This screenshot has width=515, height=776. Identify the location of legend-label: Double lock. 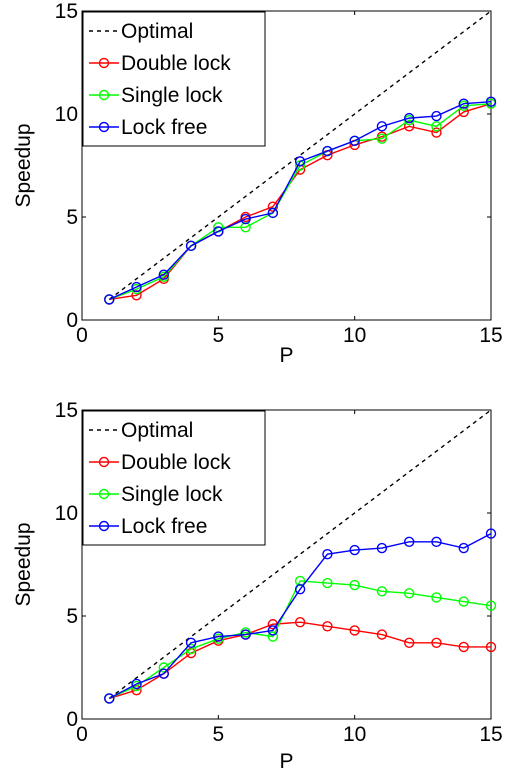
(176, 63).